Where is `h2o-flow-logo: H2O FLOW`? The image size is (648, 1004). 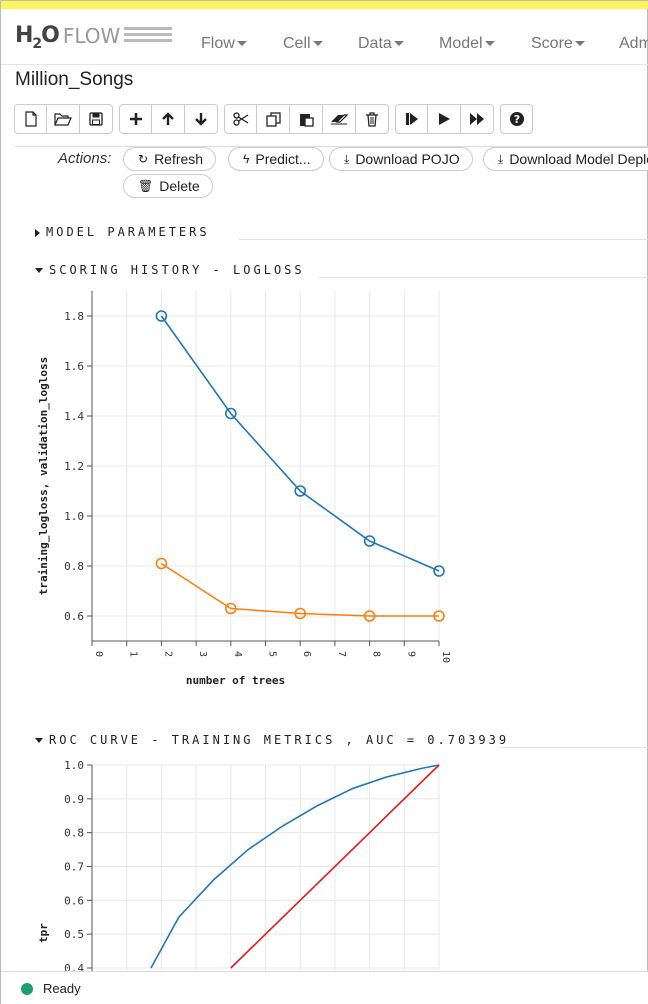
h2o-flow-logo: H2O FLOW is located at coordinates (94, 37).